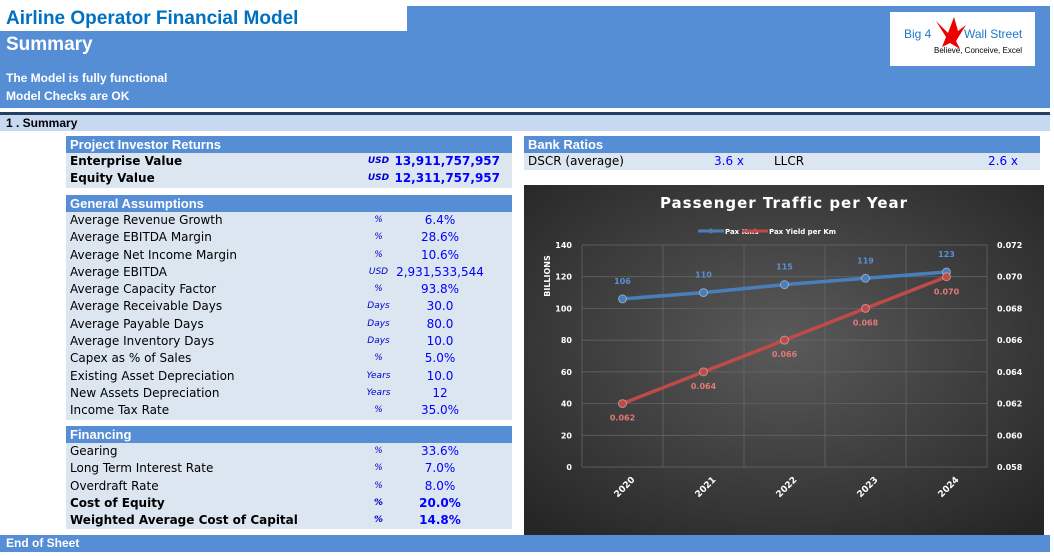 This screenshot has height=556, width=1054. What do you see at coordinates (784, 267) in the screenshot?
I see `data-label: 115` at bounding box center [784, 267].